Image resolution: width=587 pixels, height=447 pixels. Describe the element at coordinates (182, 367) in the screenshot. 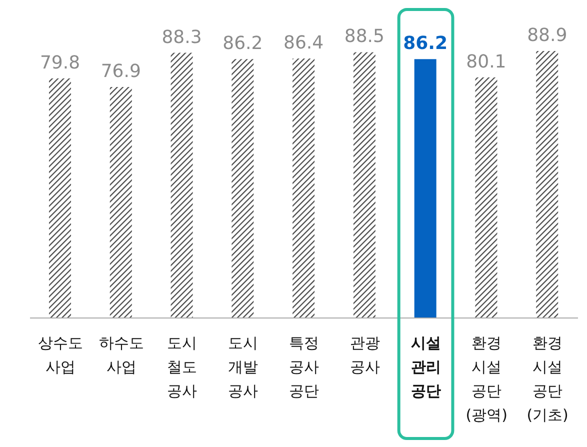

I see `x-tick-label: 도시 철도 공사` at that location.